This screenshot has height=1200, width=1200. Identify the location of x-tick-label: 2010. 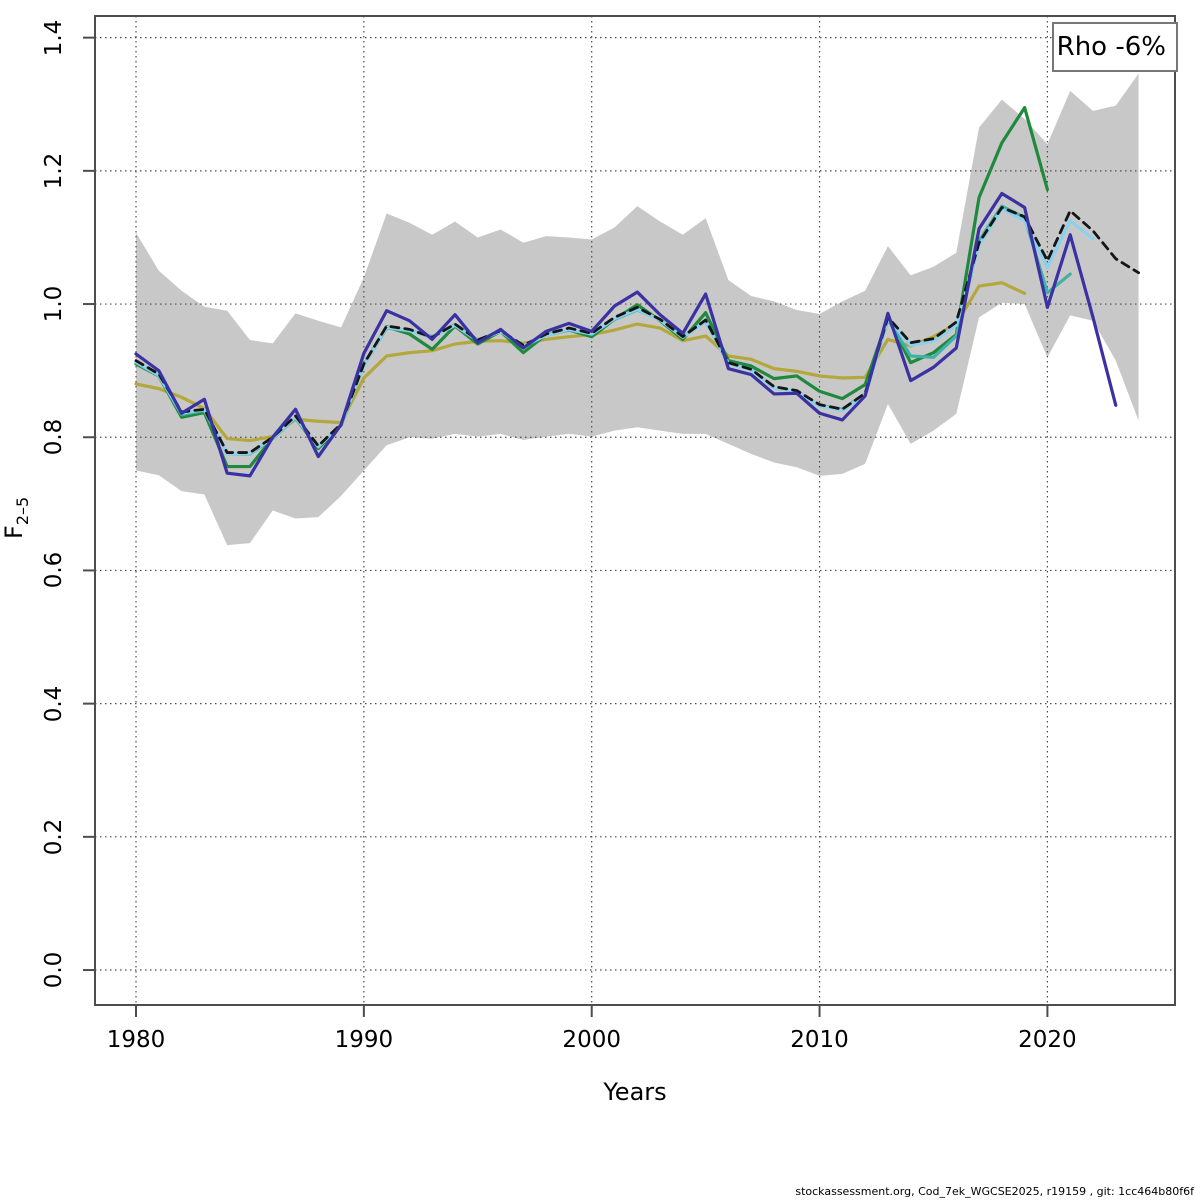
(819, 1040).